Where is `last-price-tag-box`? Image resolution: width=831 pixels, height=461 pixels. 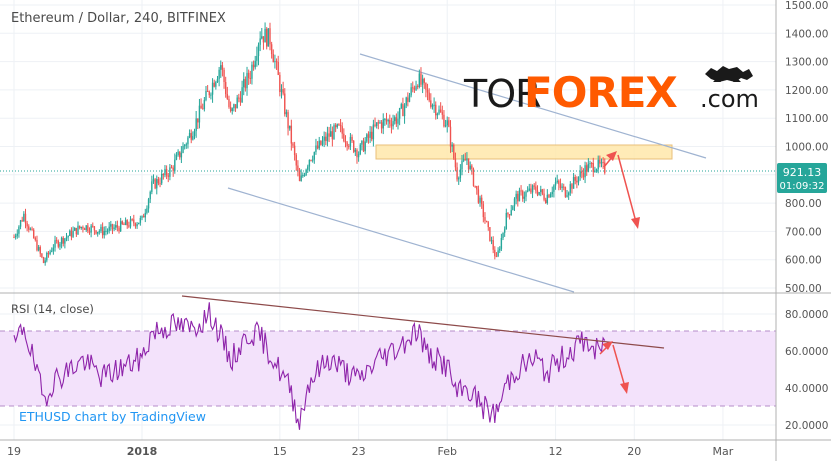
last-price-tag-box is located at coordinates (802, 178).